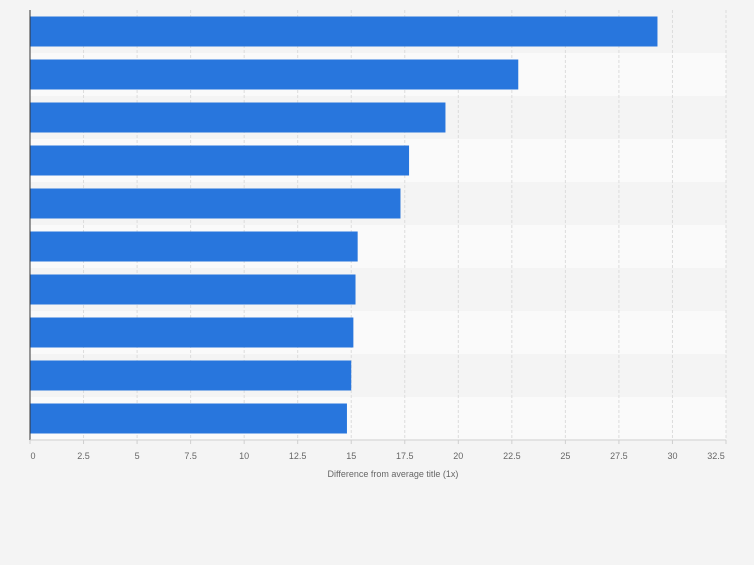 This screenshot has width=754, height=565. I want to click on x-tick-label: 27.5, so click(619, 456).